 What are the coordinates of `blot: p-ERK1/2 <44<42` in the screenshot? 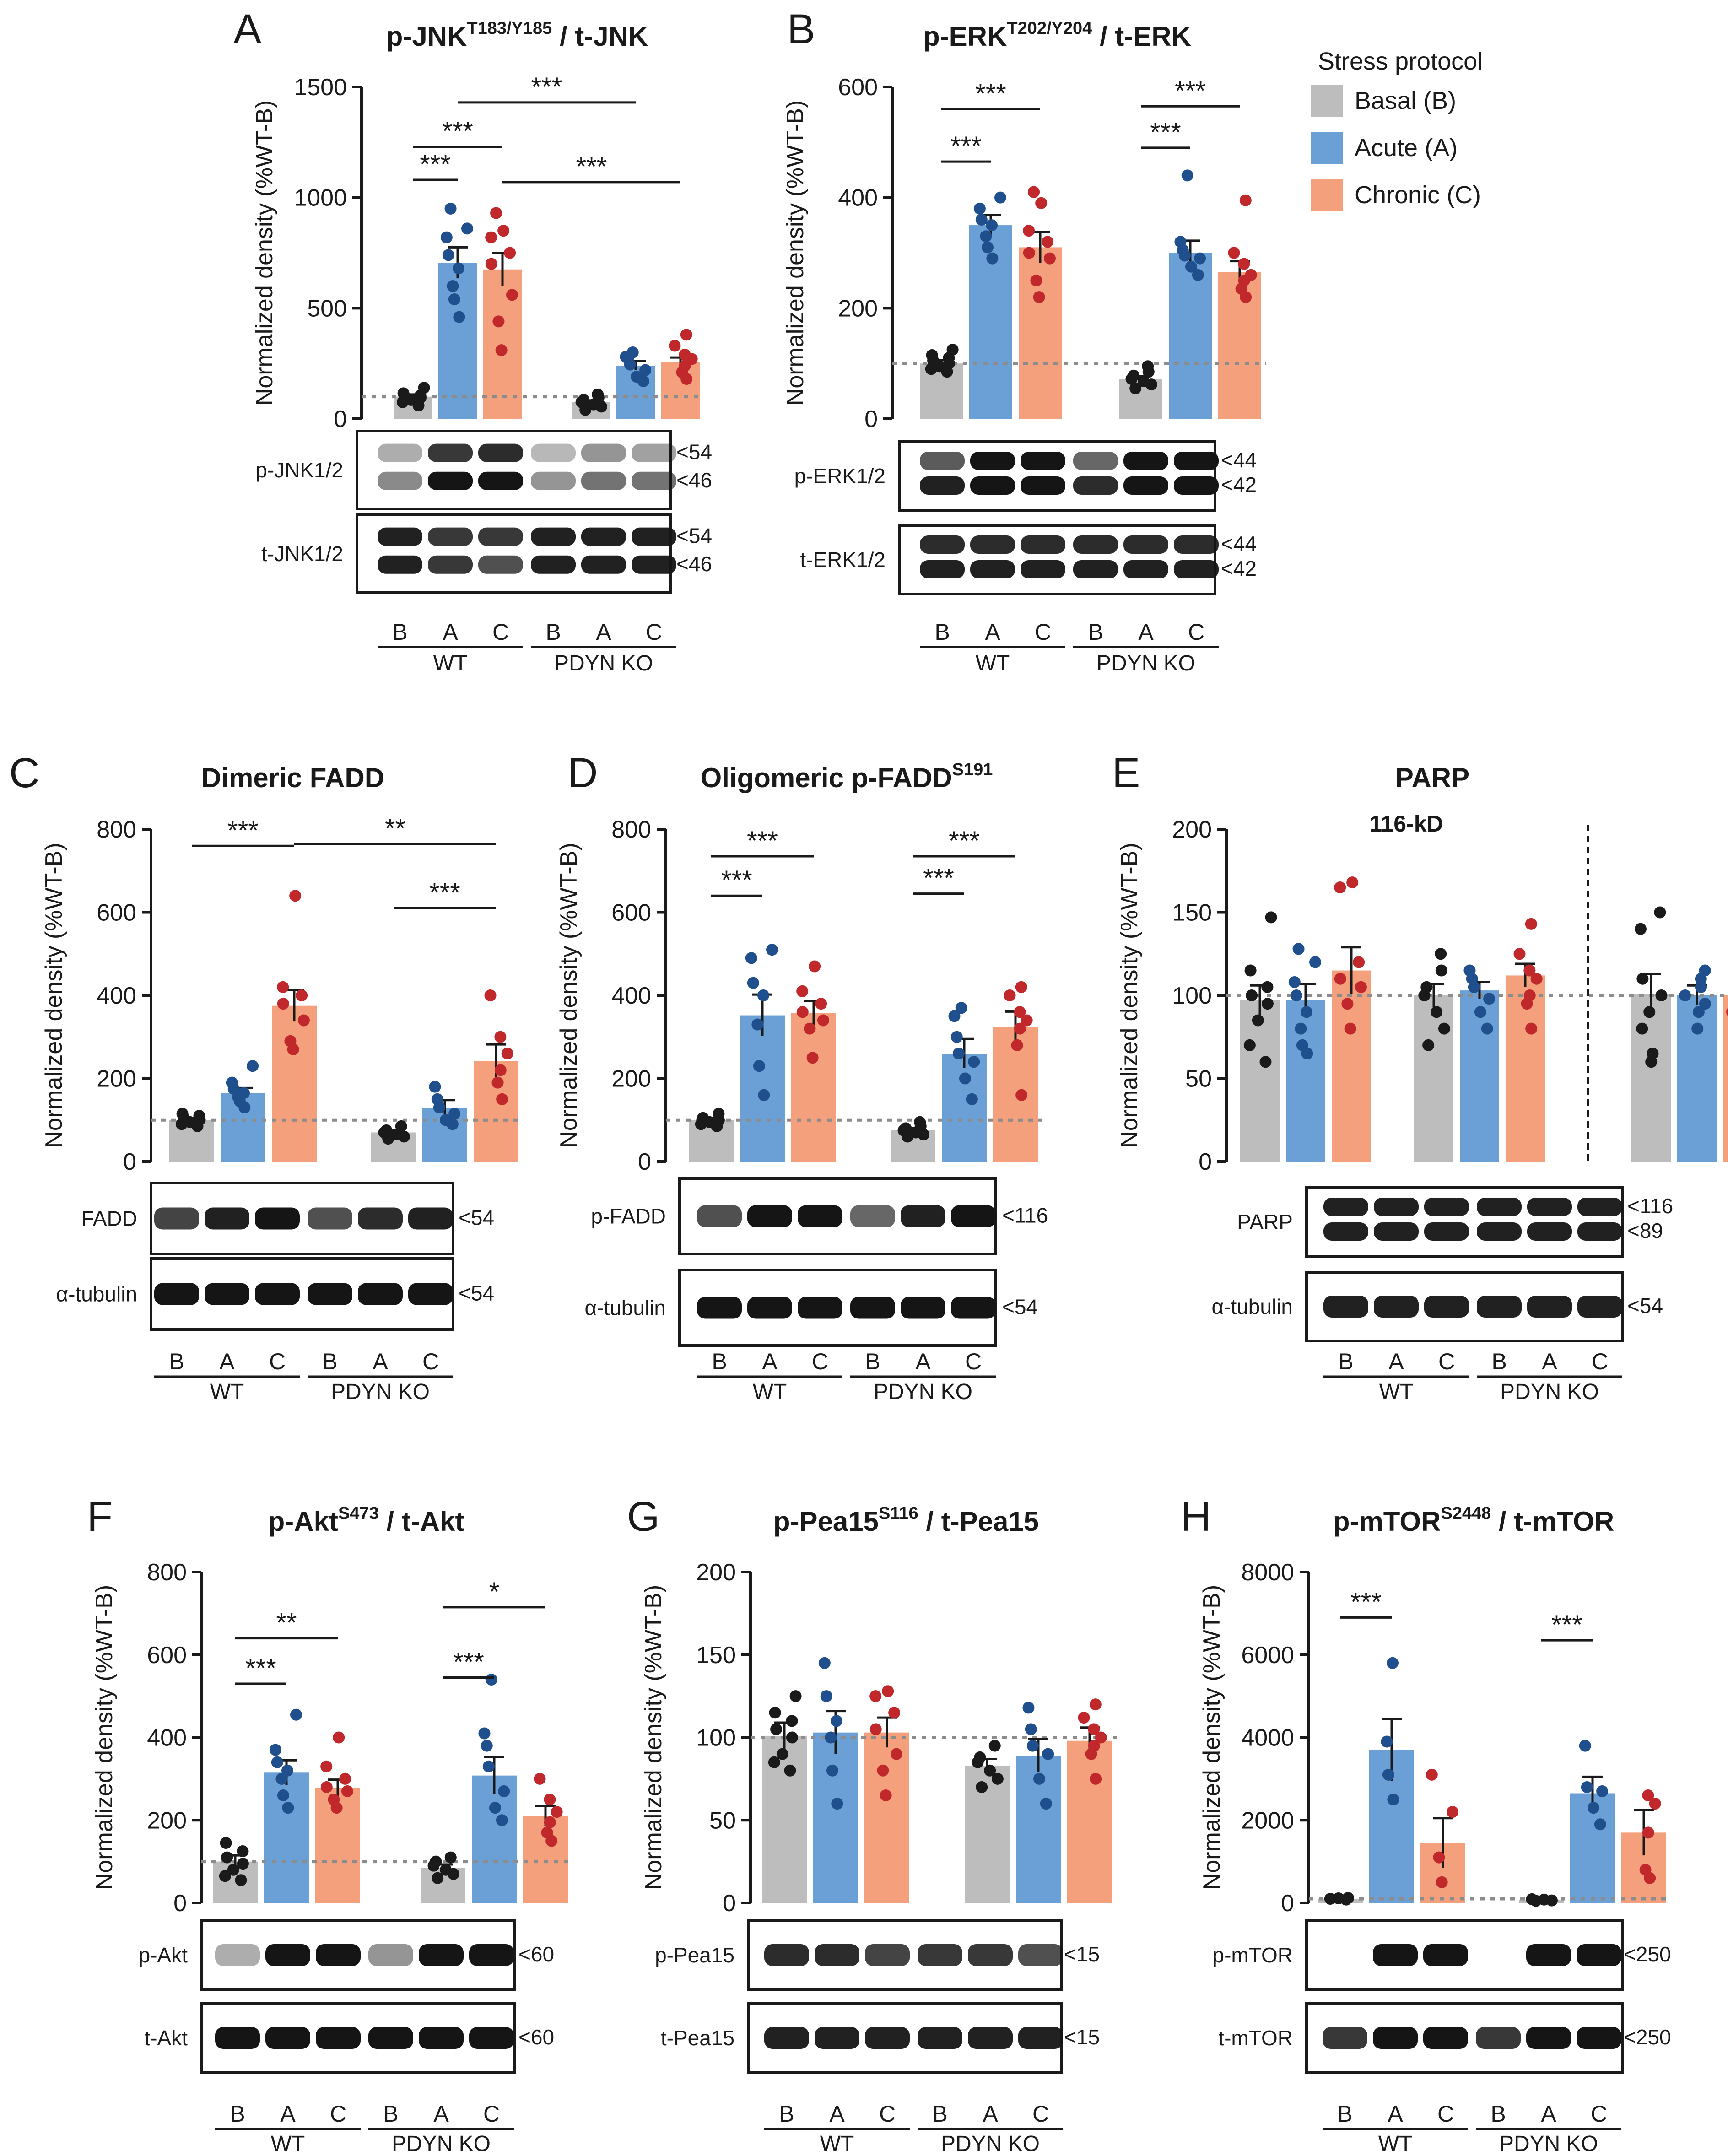 It's located at (1025, 476).